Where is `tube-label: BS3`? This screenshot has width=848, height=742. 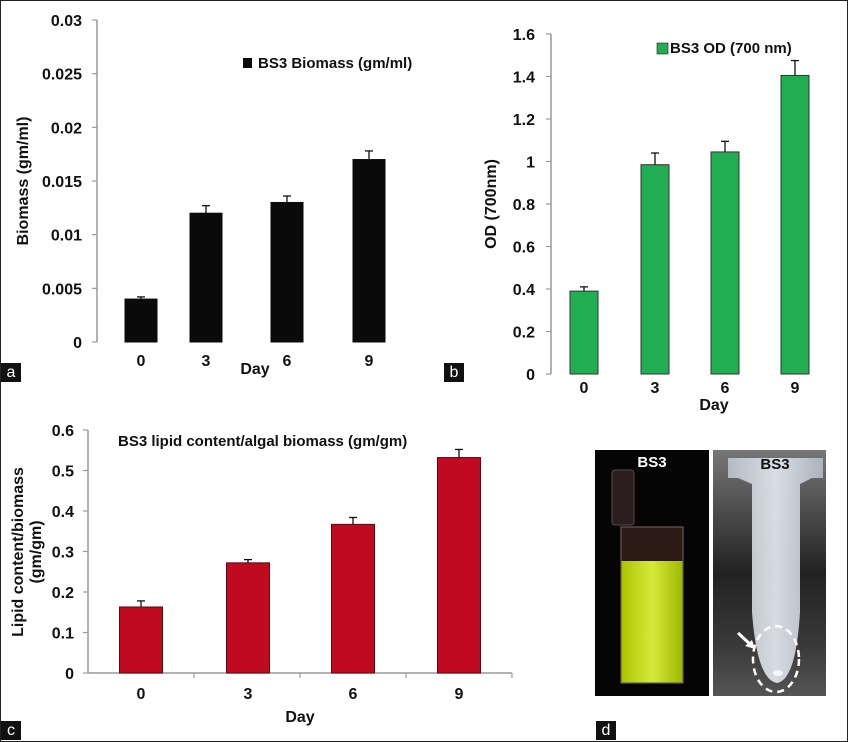 tube-label: BS3 is located at coordinates (774, 464).